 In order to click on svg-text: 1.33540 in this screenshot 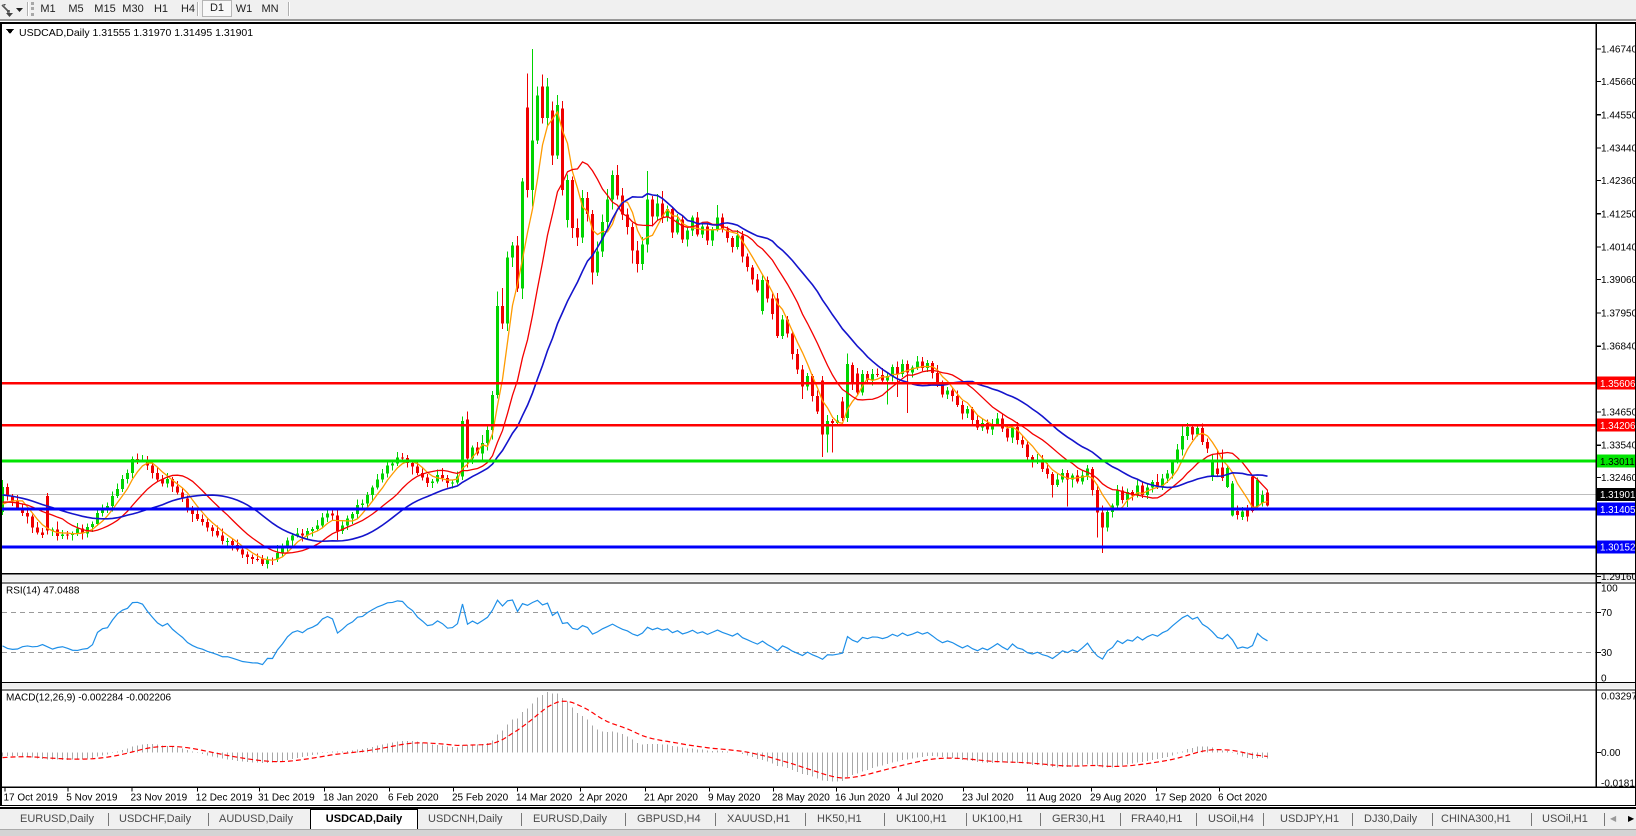, I will do `click(1618, 446)`.